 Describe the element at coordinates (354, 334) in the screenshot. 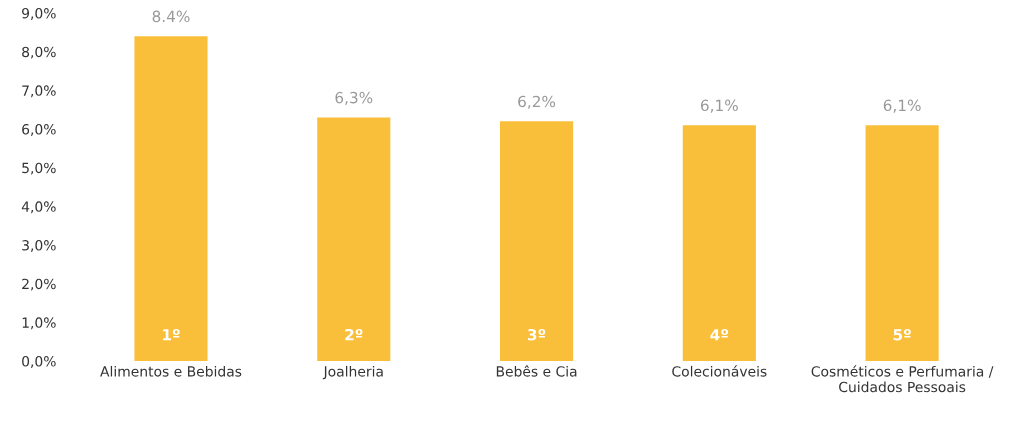

I see `annotation: 2º` at that location.